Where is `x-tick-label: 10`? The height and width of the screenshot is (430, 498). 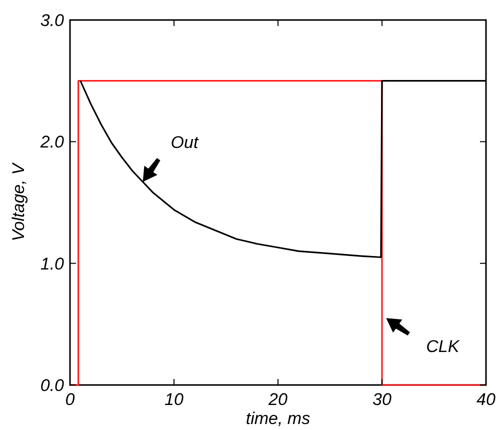 x-tick-label: 10 is located at coordinates (174, 399).